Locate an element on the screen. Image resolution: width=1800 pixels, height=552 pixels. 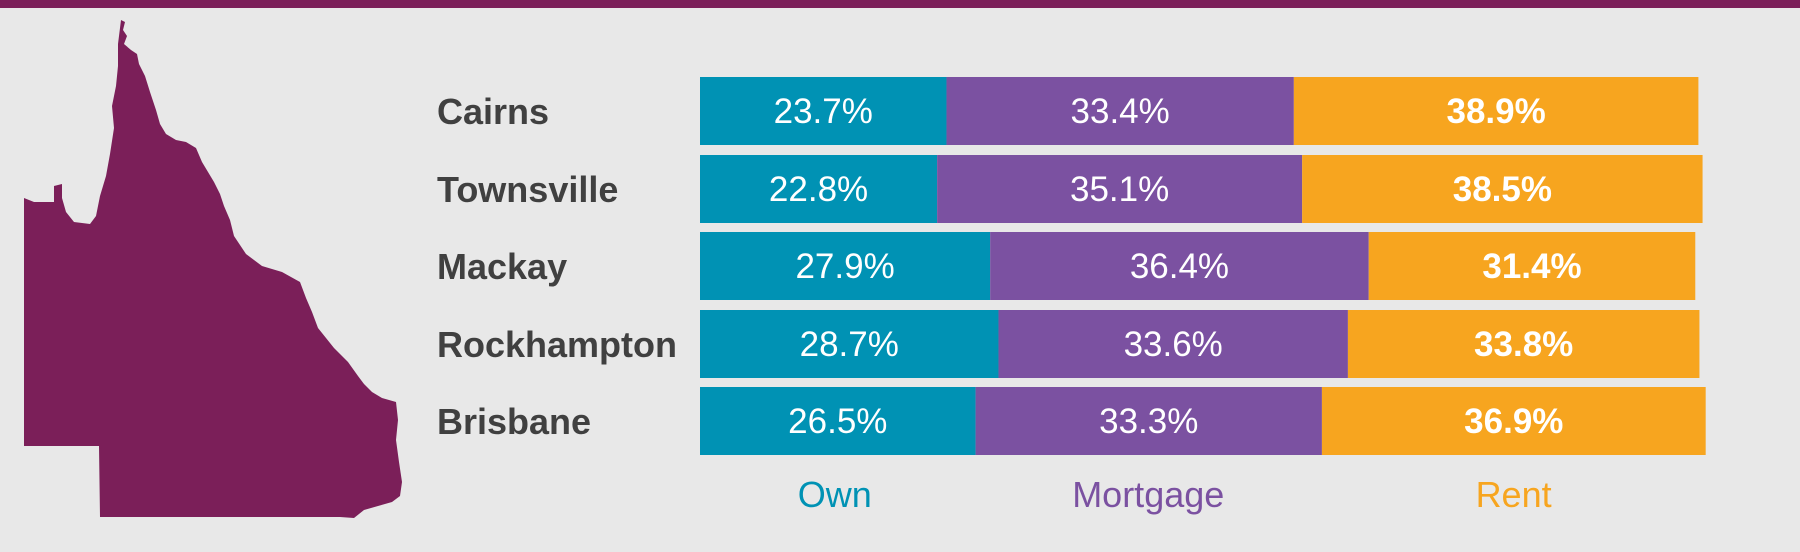
bar-own-mackay is located at coordinates (845, 266).